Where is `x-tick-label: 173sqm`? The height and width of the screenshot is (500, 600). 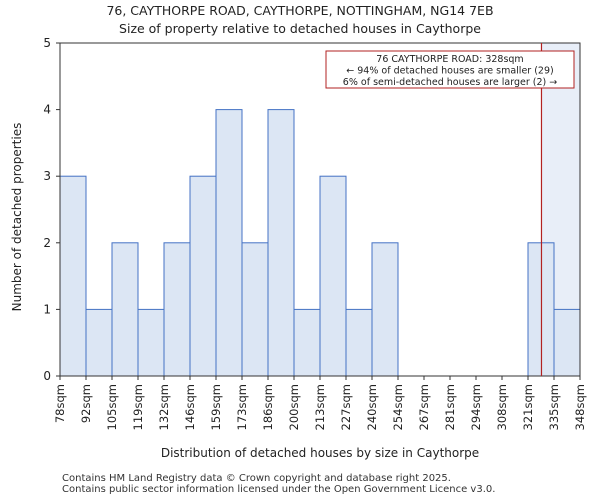 x-tick-label: 173sqm is located at coordinates (242, 407).